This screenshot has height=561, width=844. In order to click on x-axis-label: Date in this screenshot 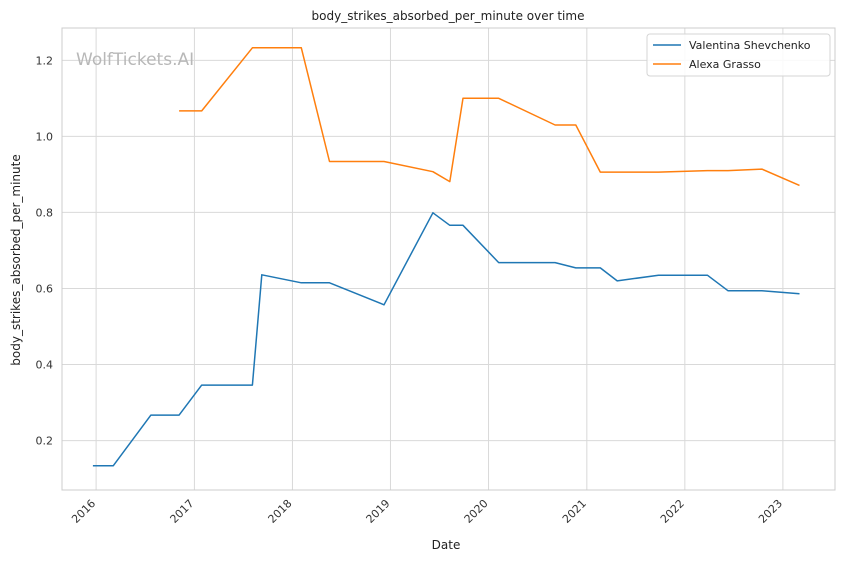, I will do `click(446, 545)`.